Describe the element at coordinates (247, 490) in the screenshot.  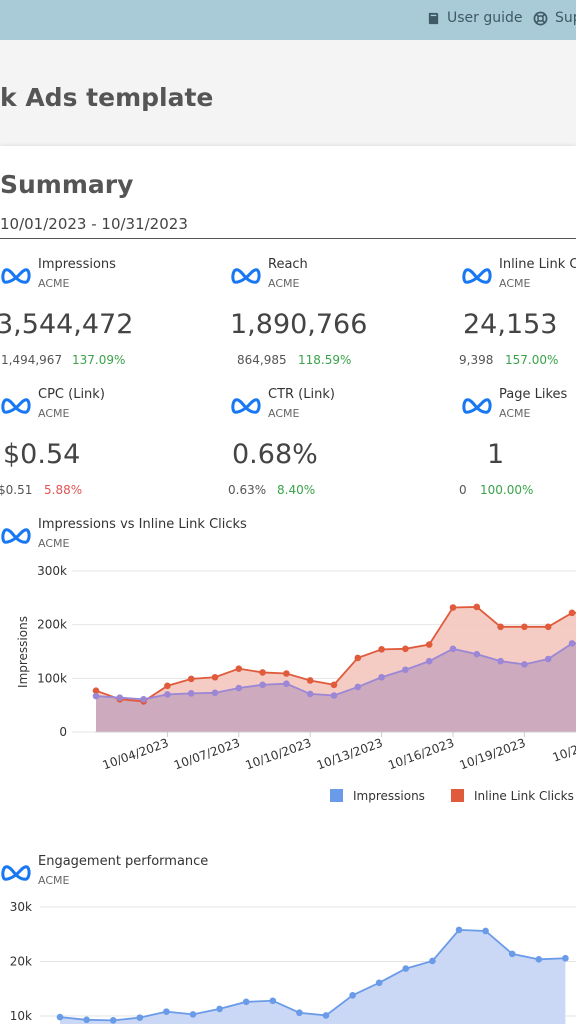
I see `metric-previous: 0.63%` at that location.